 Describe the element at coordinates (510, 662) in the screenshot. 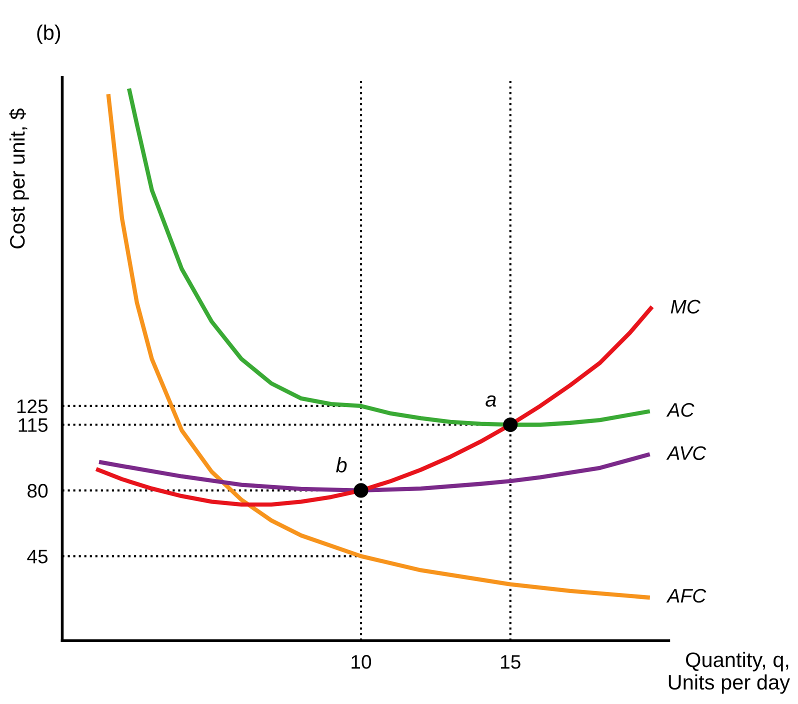

I see `x-tick-label: 15` at that location.